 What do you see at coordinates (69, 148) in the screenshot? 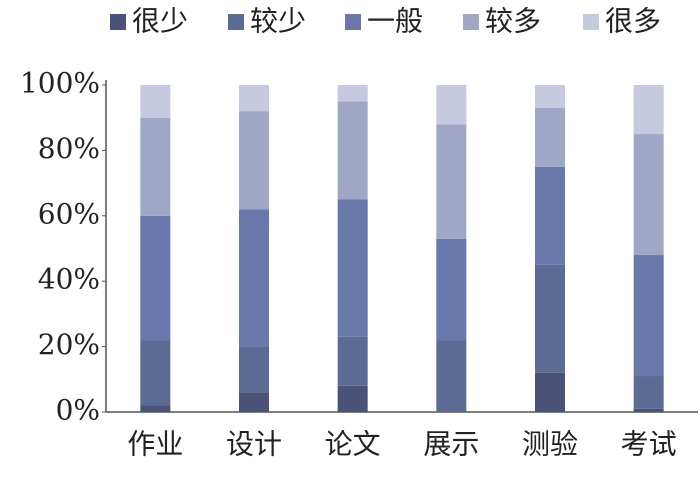
I see `y-tick-label: 80%` at bounding box center [69, 148].